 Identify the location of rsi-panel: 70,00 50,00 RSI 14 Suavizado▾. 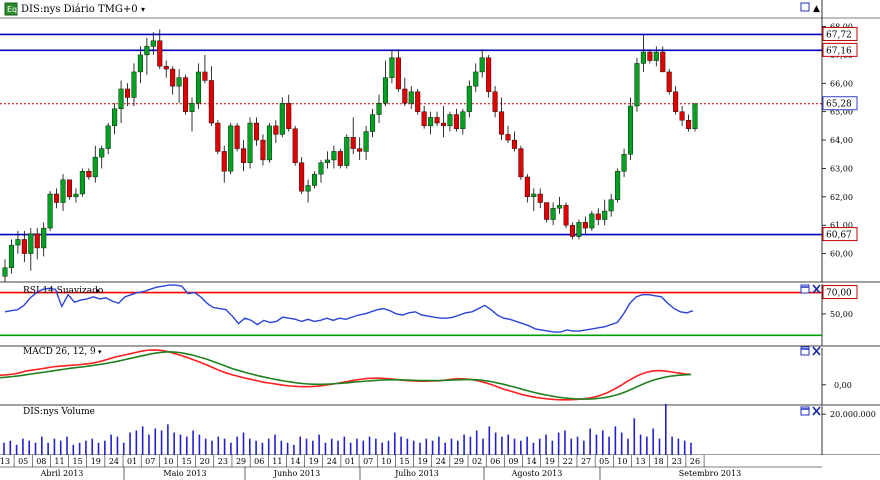
(440, 315).